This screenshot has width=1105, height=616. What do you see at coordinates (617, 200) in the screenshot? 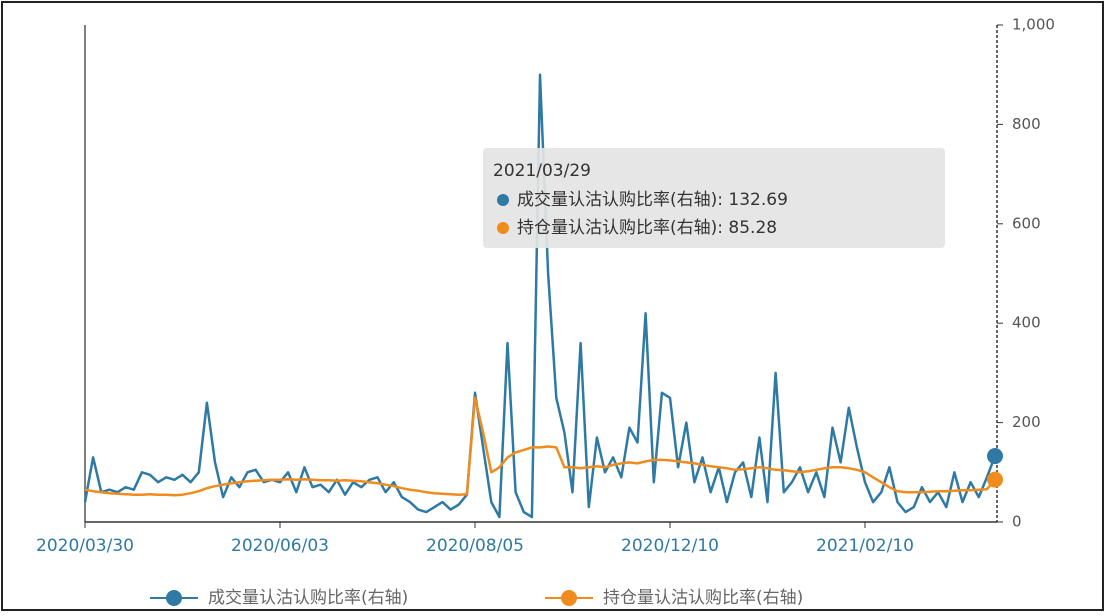
I see `tooltip-name: 成交量认沽认购比率(右轴)` at bounding box center [617, 200].